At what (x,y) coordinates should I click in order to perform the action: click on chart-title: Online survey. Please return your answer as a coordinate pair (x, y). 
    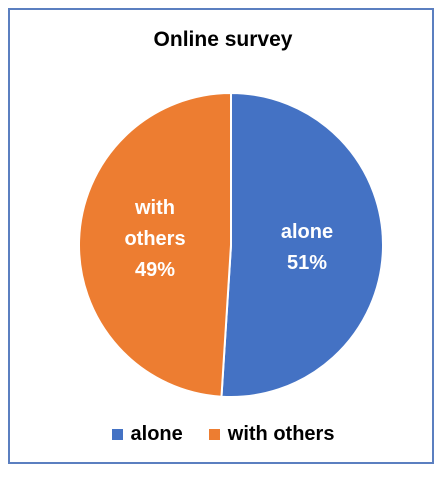
    Looking at the image, I should click on (223, 39).